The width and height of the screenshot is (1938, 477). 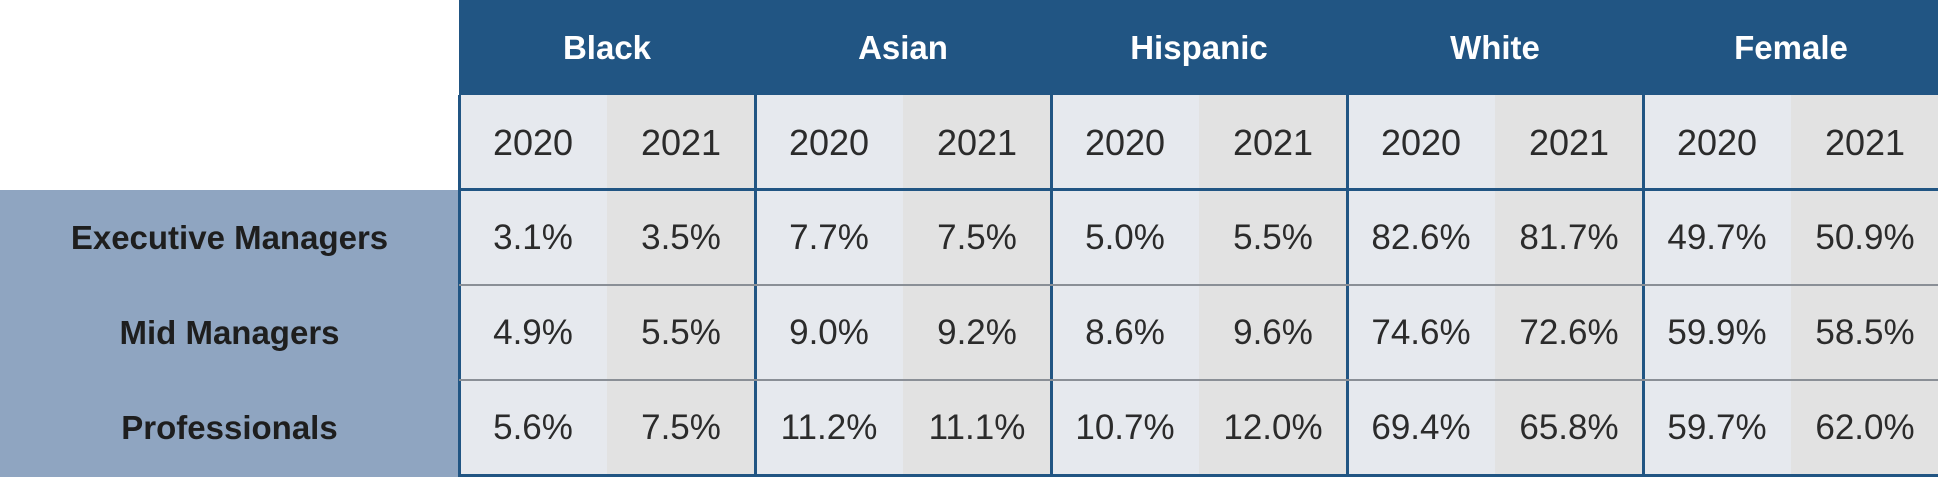 I want to click on table-cell-value: 49.7%, so click(x=1717, y=237).